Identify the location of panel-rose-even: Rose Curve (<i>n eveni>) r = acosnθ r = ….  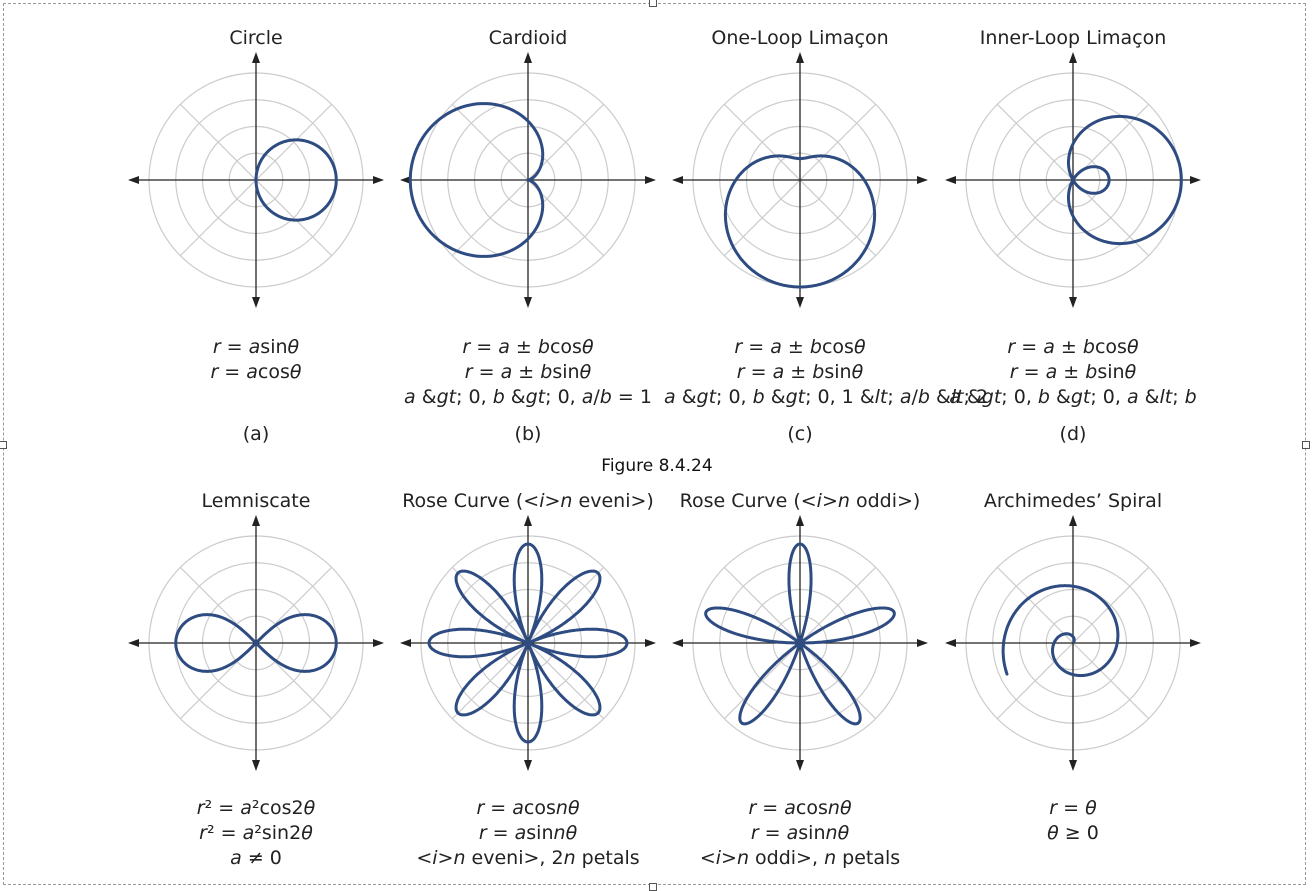
(528, 680).